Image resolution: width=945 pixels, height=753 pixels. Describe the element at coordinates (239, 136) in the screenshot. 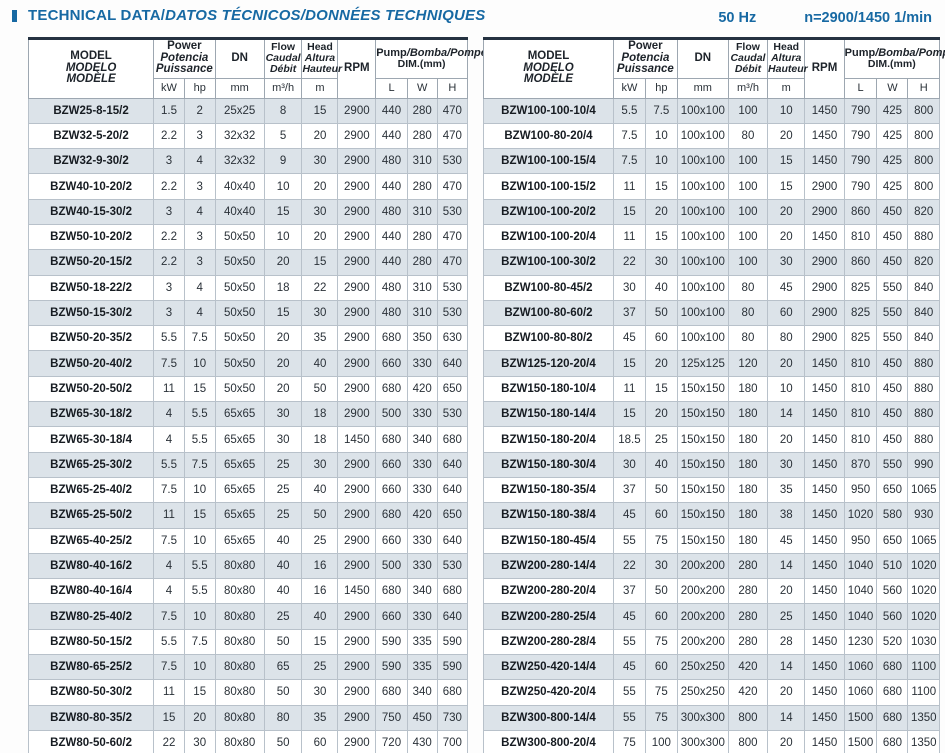

I see `cell-dn: 32x32` at that location.